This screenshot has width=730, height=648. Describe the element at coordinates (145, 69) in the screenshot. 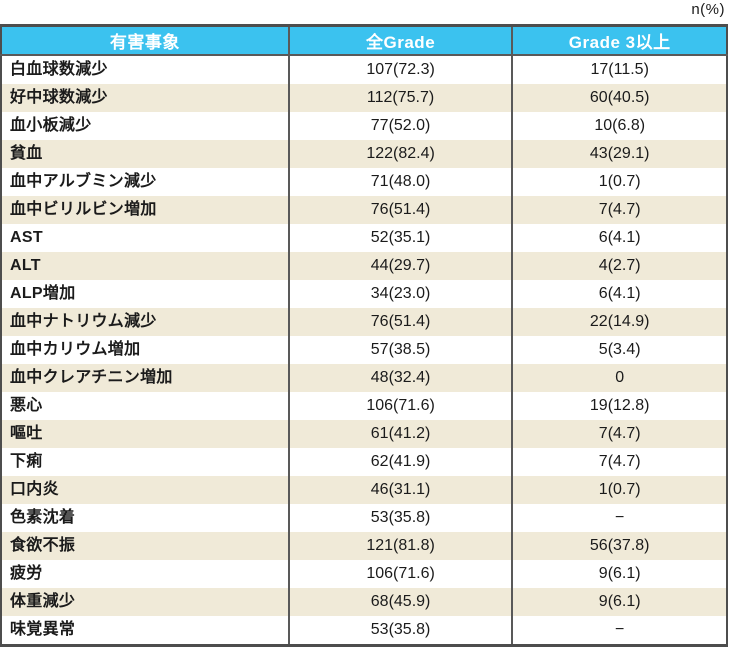

I see `adverse-event-name: 白血球数減少` at that location.